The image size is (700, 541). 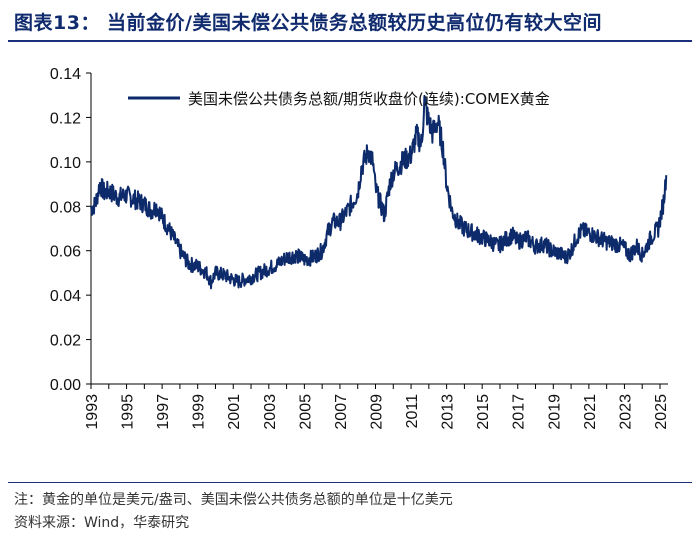 What do you see at coordinates (65, 118) in the screenshot?
I see `y-tick-label: 0.12` at bounding box center [65, 118].